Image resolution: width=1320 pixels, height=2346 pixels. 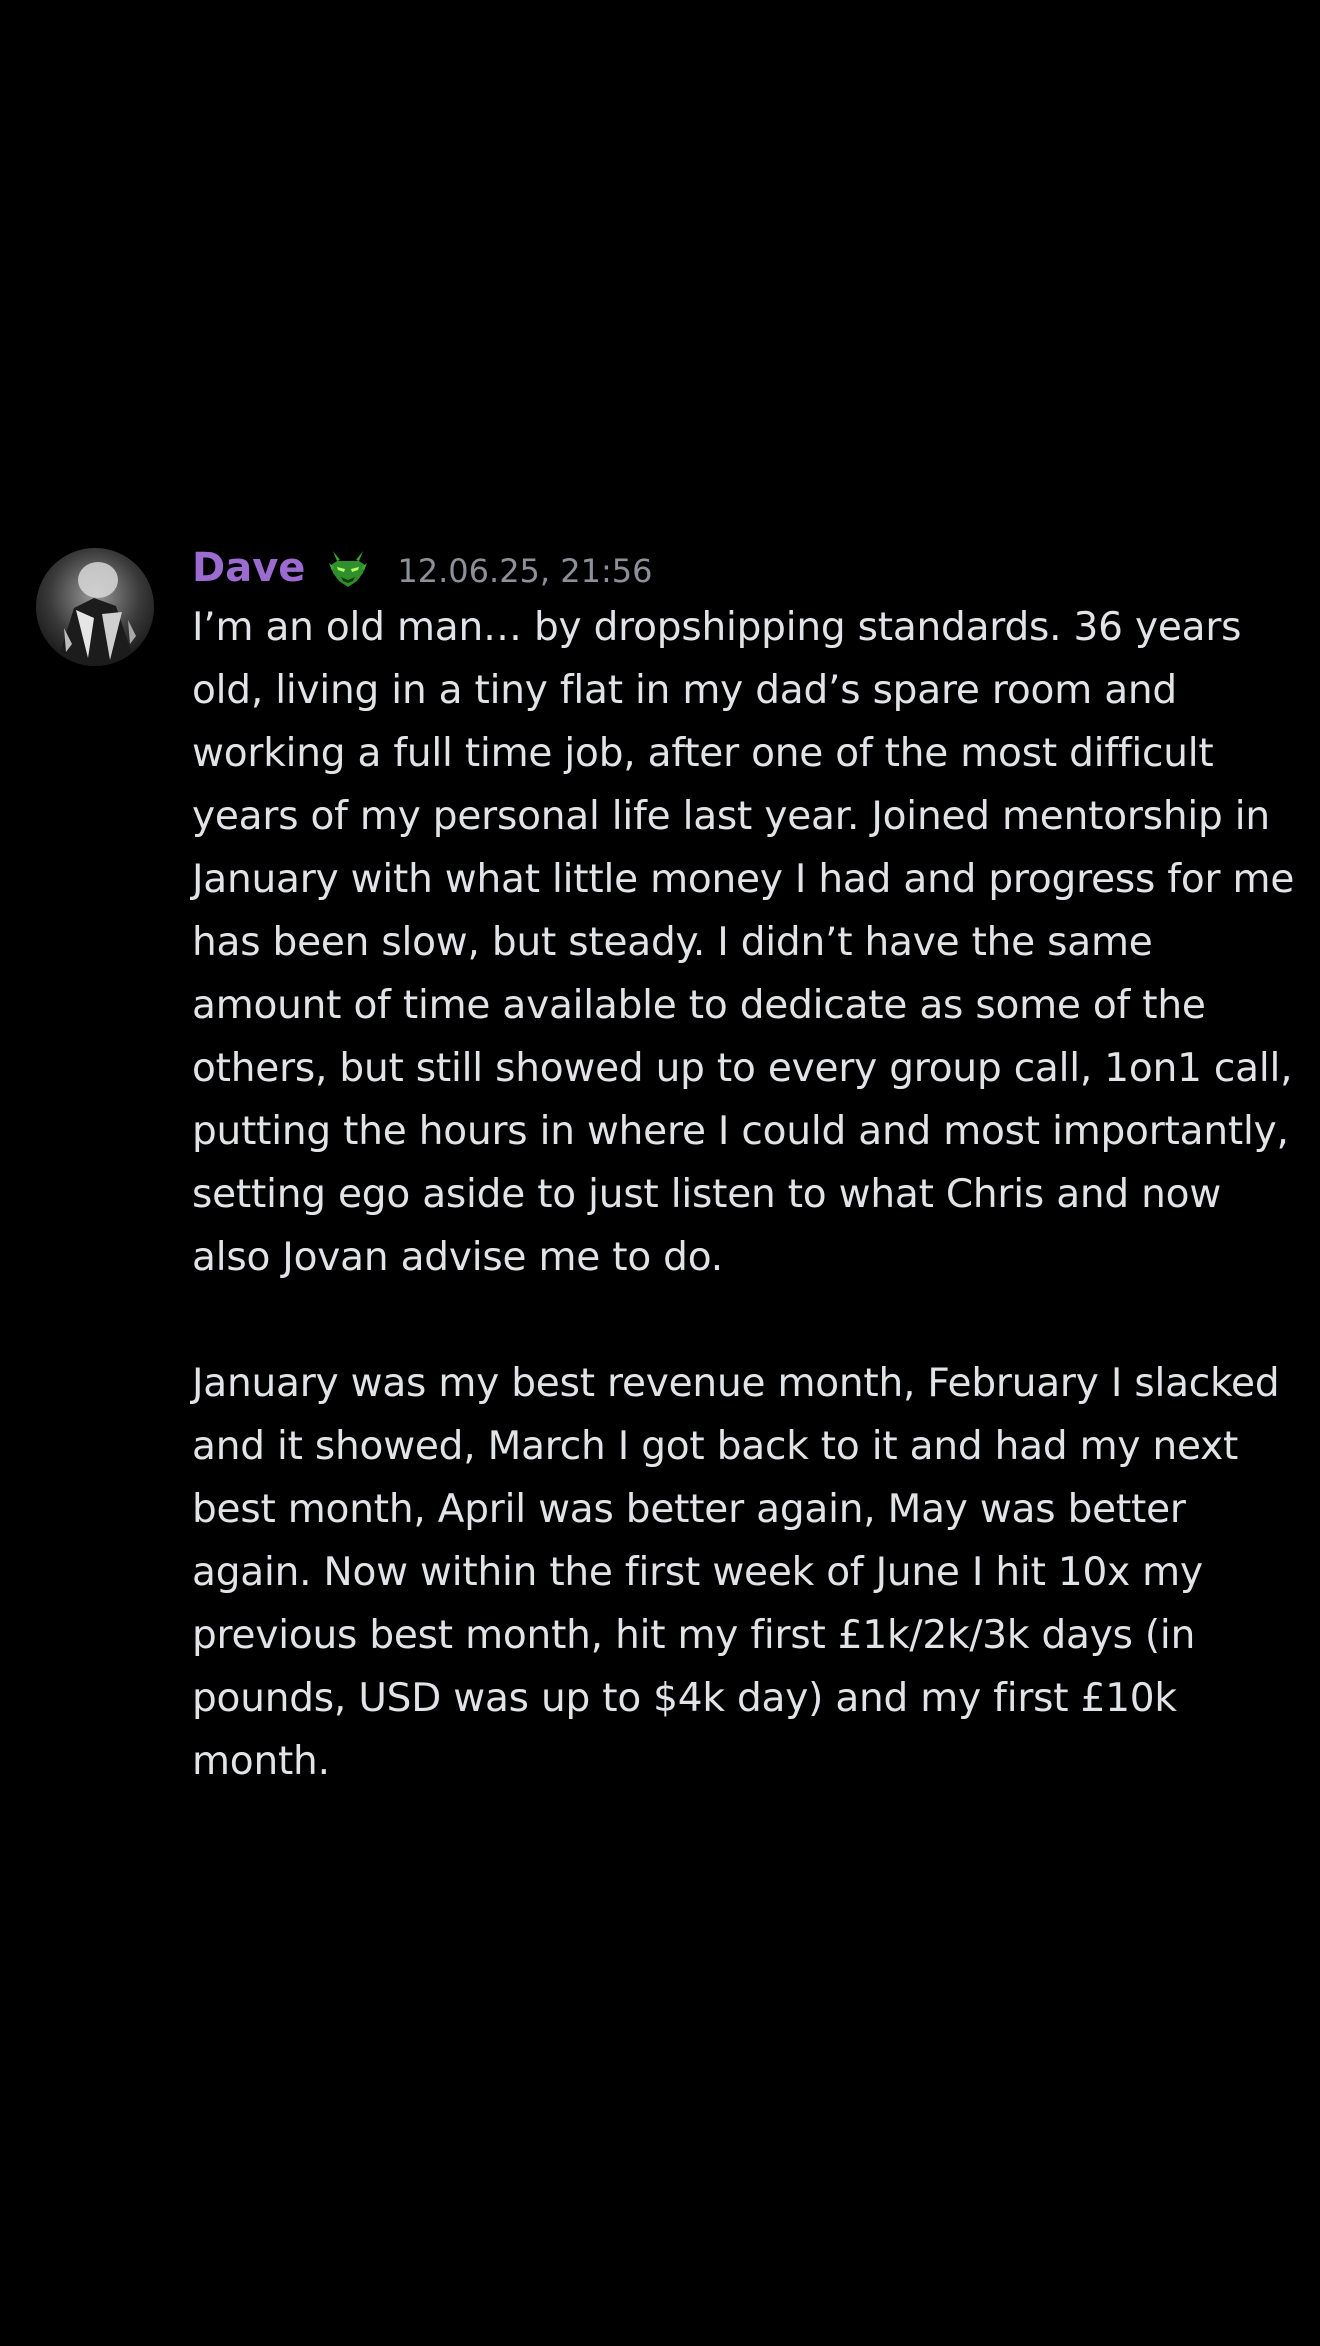 I want to click on avatar, so click(x=95, y=607).